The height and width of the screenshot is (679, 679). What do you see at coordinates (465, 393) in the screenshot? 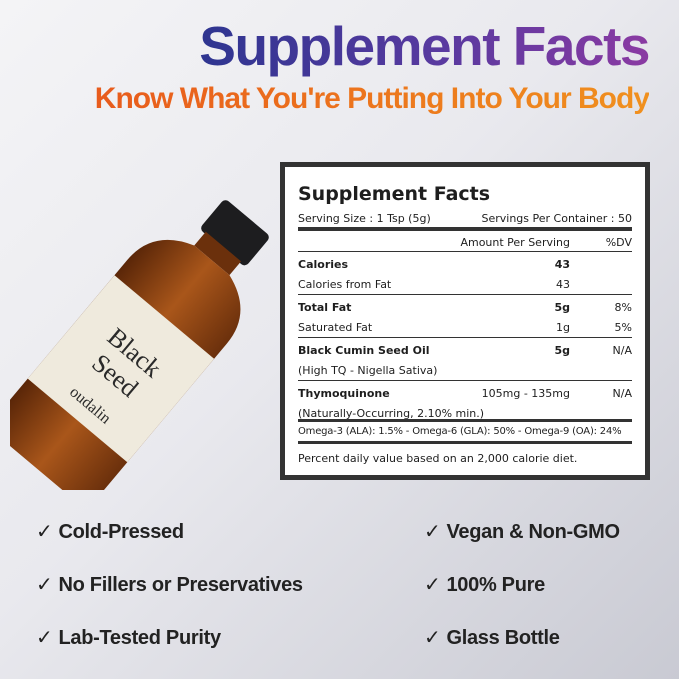
I see `nutrient-row: Thymoquinone 105mg - 135mg N/A` at bounding box center [465, 393].